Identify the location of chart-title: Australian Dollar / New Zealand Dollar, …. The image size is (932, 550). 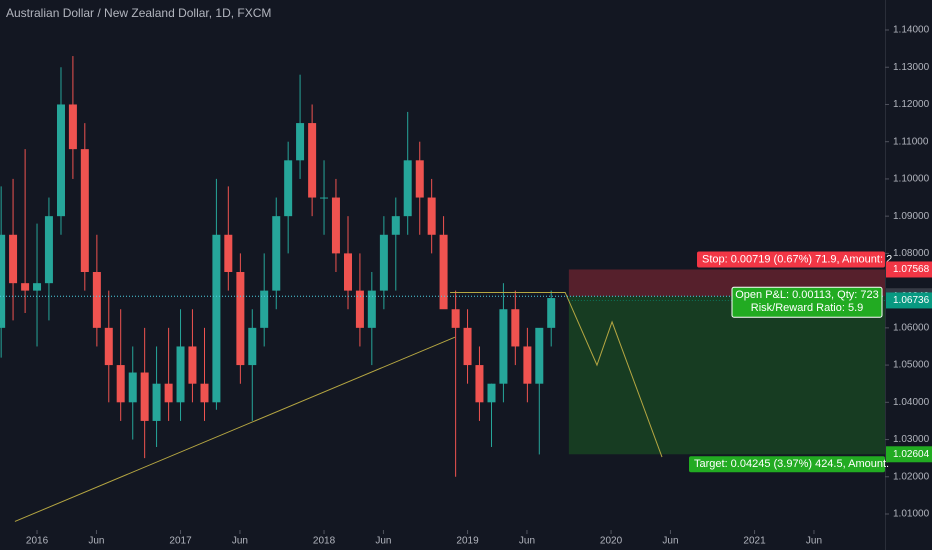
(138, 13).